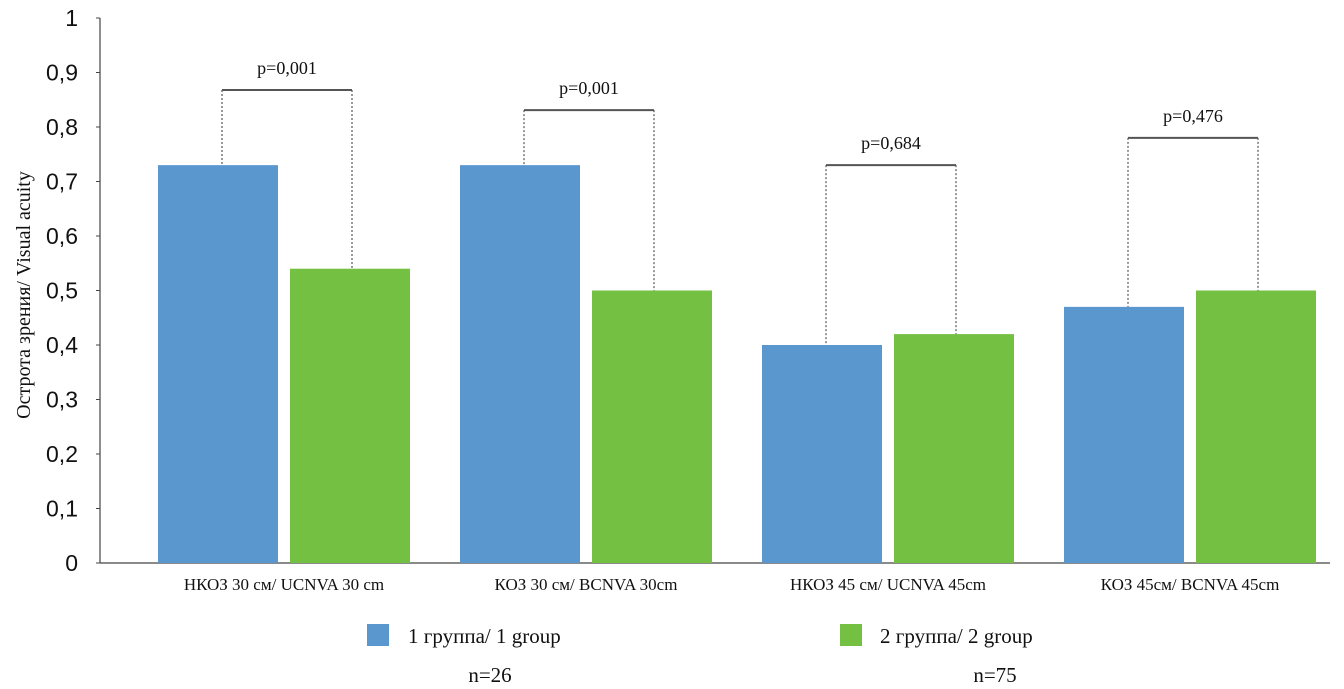 The width and height of the screenshot is (1344, 689). I want to click on legend-n-2: n=75, so click(994, 675).